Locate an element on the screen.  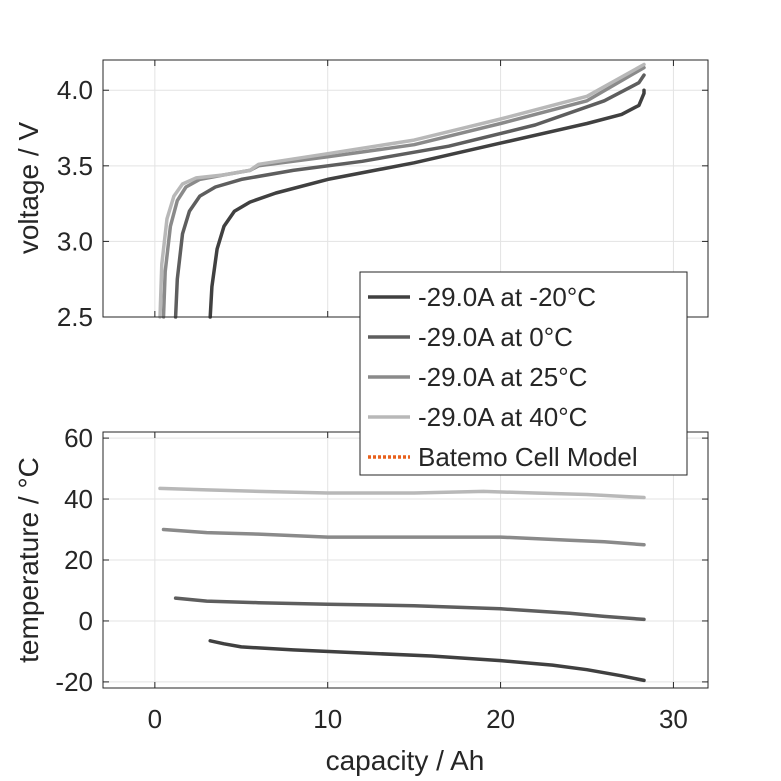
x-tick-label-0: 0 is located at coordinates (155, 719).